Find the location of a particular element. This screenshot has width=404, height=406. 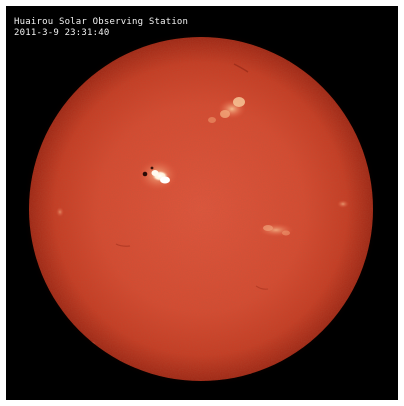

sunspot is located at coordinates (145, 174).